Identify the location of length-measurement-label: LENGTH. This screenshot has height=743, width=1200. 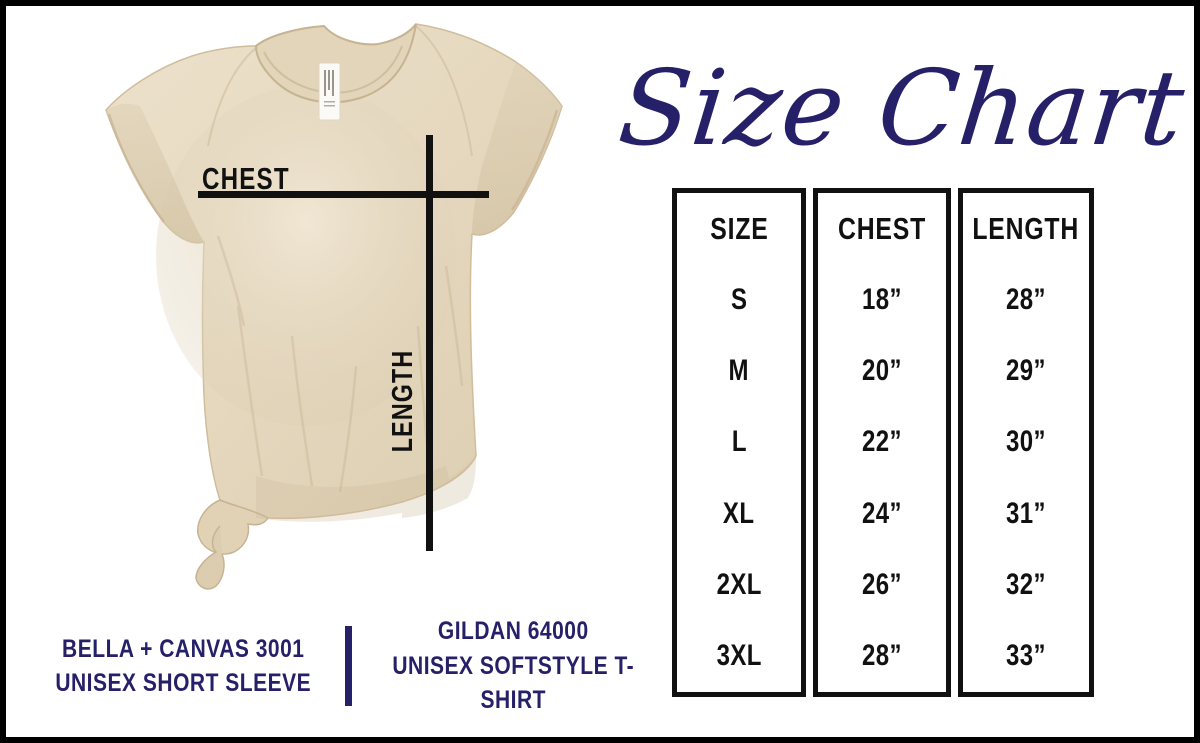
(403, 401).